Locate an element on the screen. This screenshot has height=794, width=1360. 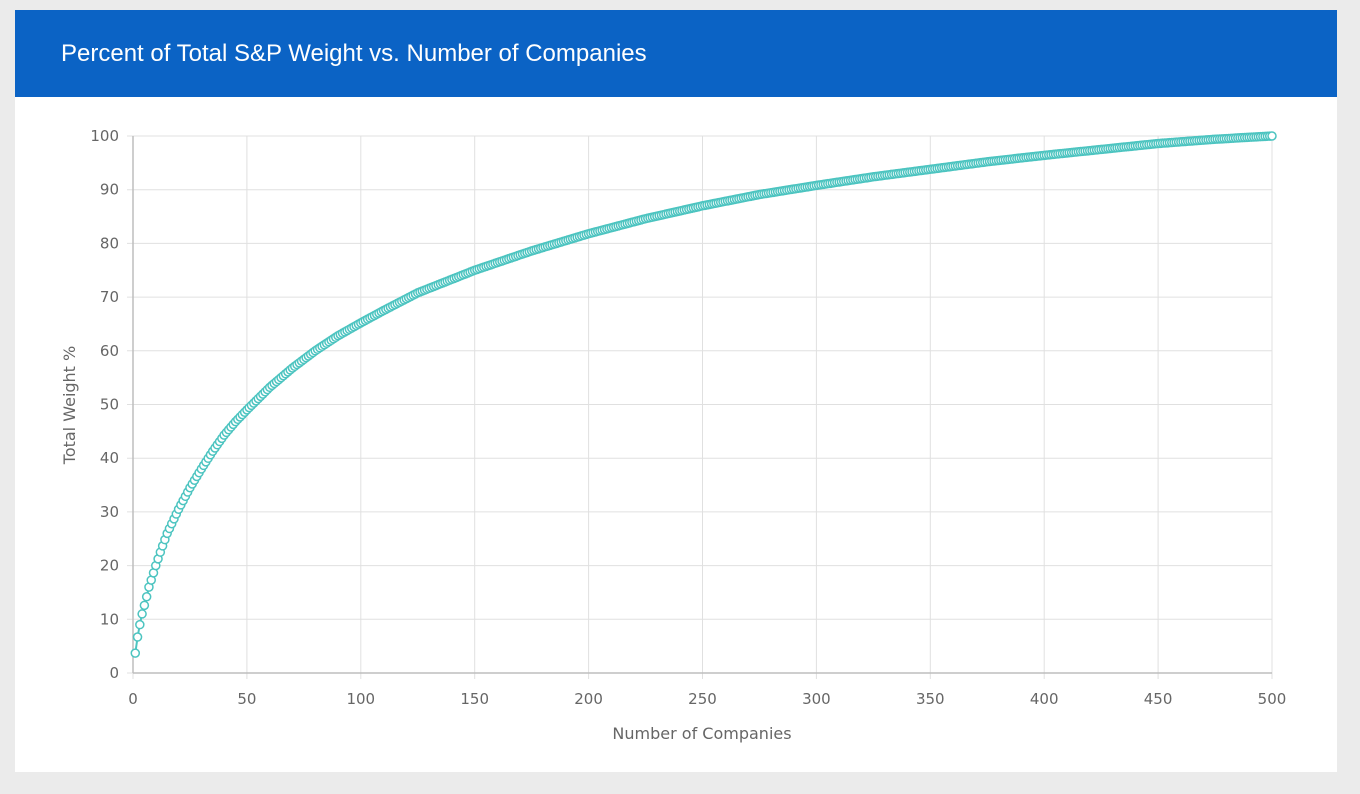
y-tick-label: 60 is located at coordinates (109, 351).